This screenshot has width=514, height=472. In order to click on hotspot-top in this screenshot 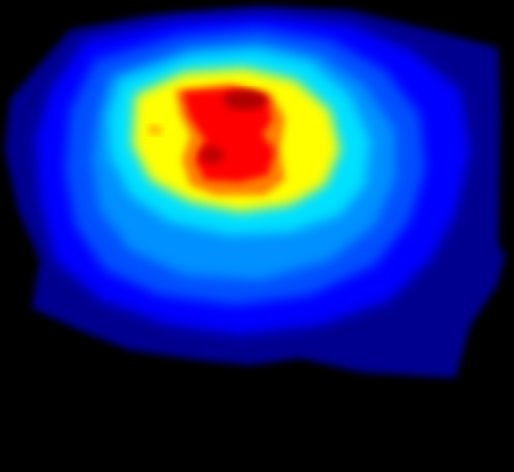, I will do `click(245, 100)`.